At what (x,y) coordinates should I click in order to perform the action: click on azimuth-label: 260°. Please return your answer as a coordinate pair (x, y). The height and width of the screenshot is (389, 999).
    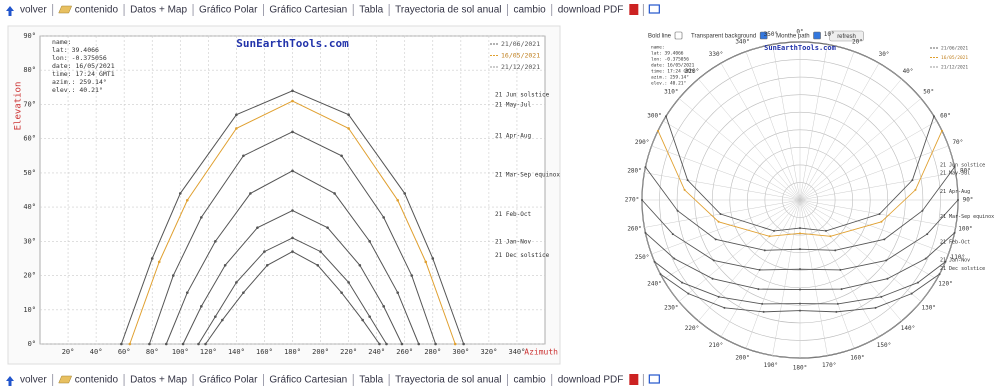
    Looking at the image, I should click on (634, 229).